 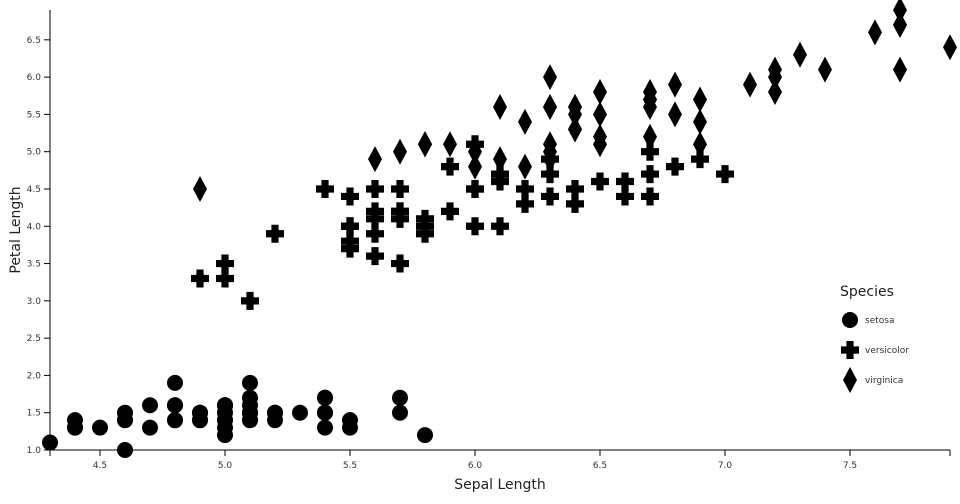 I want to click on legend-item-setosa: setosa, so click(x=868, y=320).